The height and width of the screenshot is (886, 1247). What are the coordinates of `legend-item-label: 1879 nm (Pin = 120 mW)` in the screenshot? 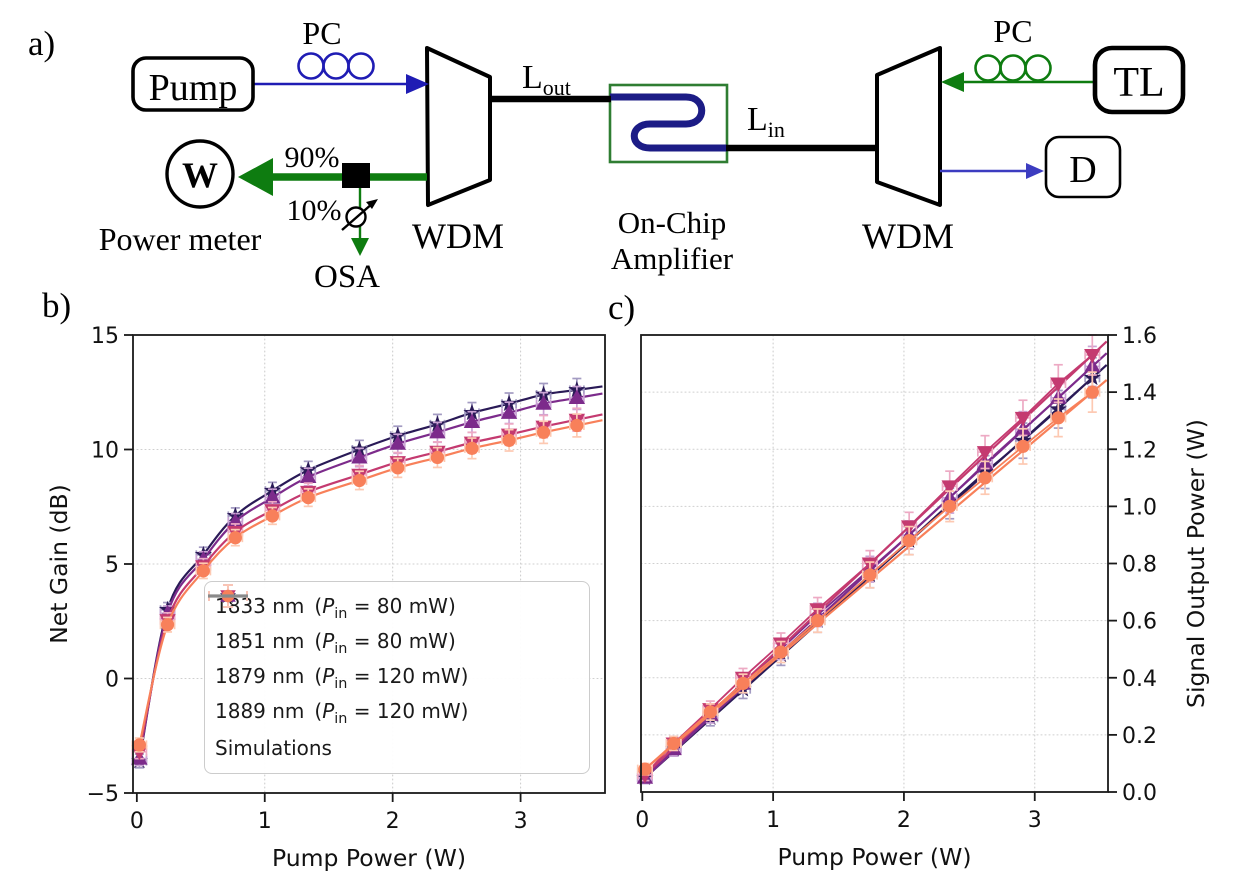 It's located at (342, 677).